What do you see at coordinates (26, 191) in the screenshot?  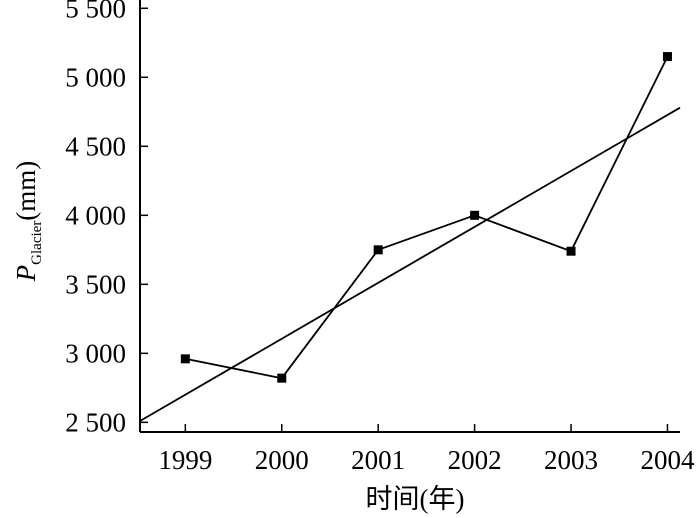 I see `y-axis-label-unit: (mm)` at bounding box center [26, 191].